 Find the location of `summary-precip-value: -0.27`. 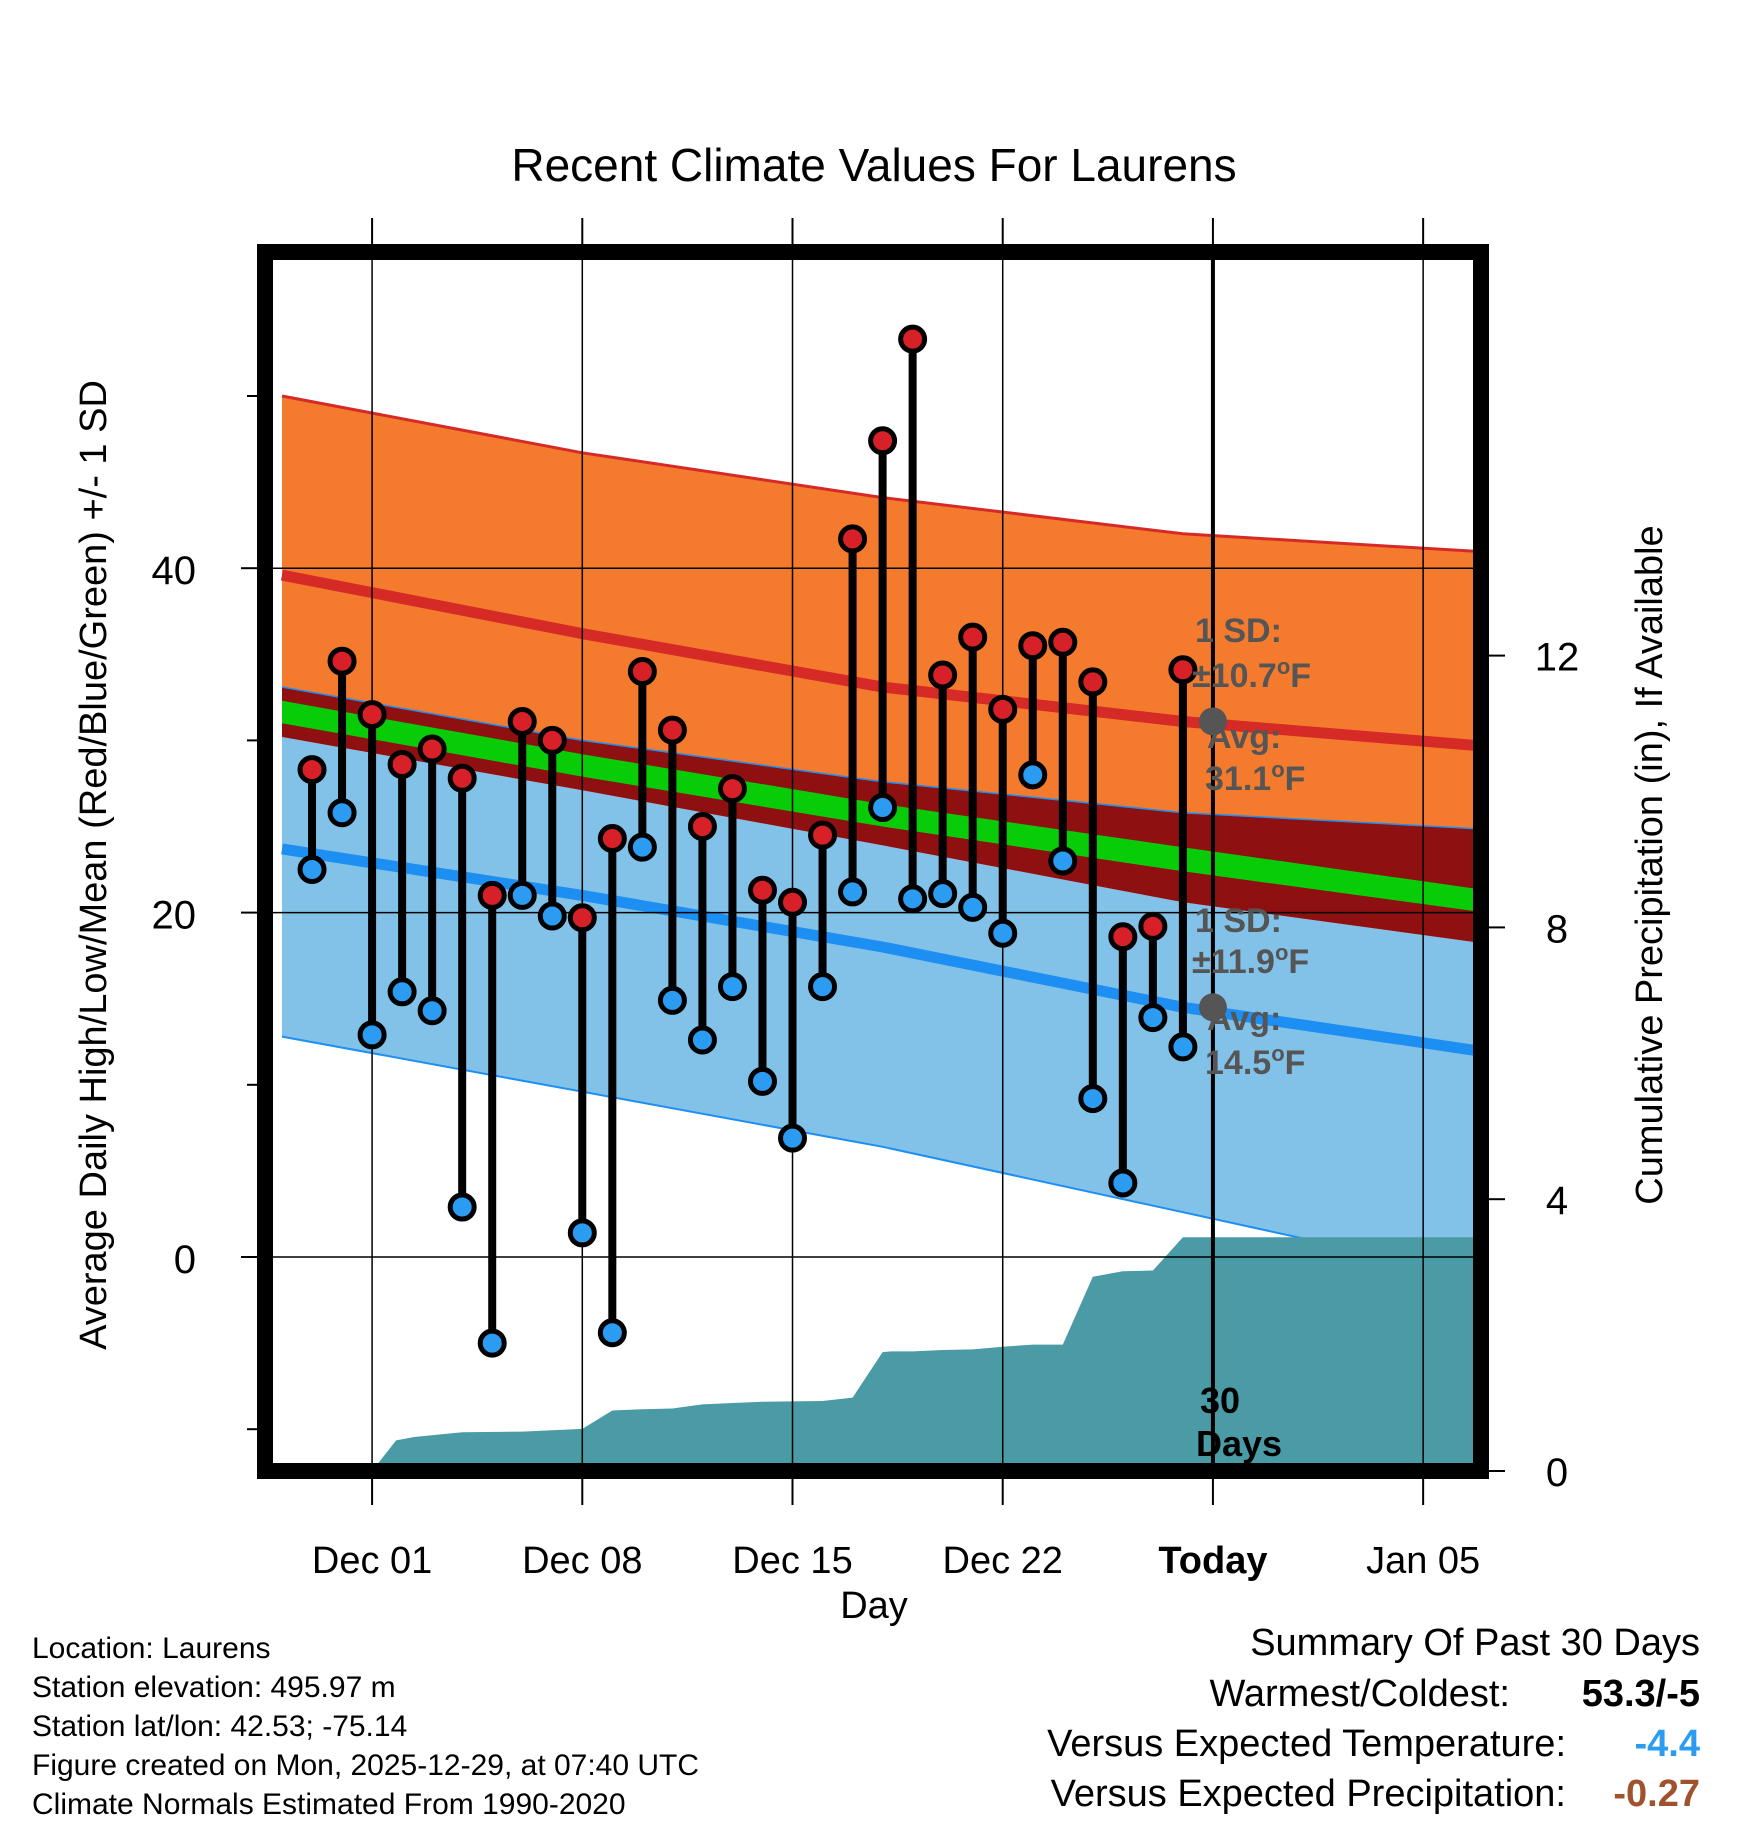

summary-precip-value: -0.27 is located at coordinates (1656, 1794).